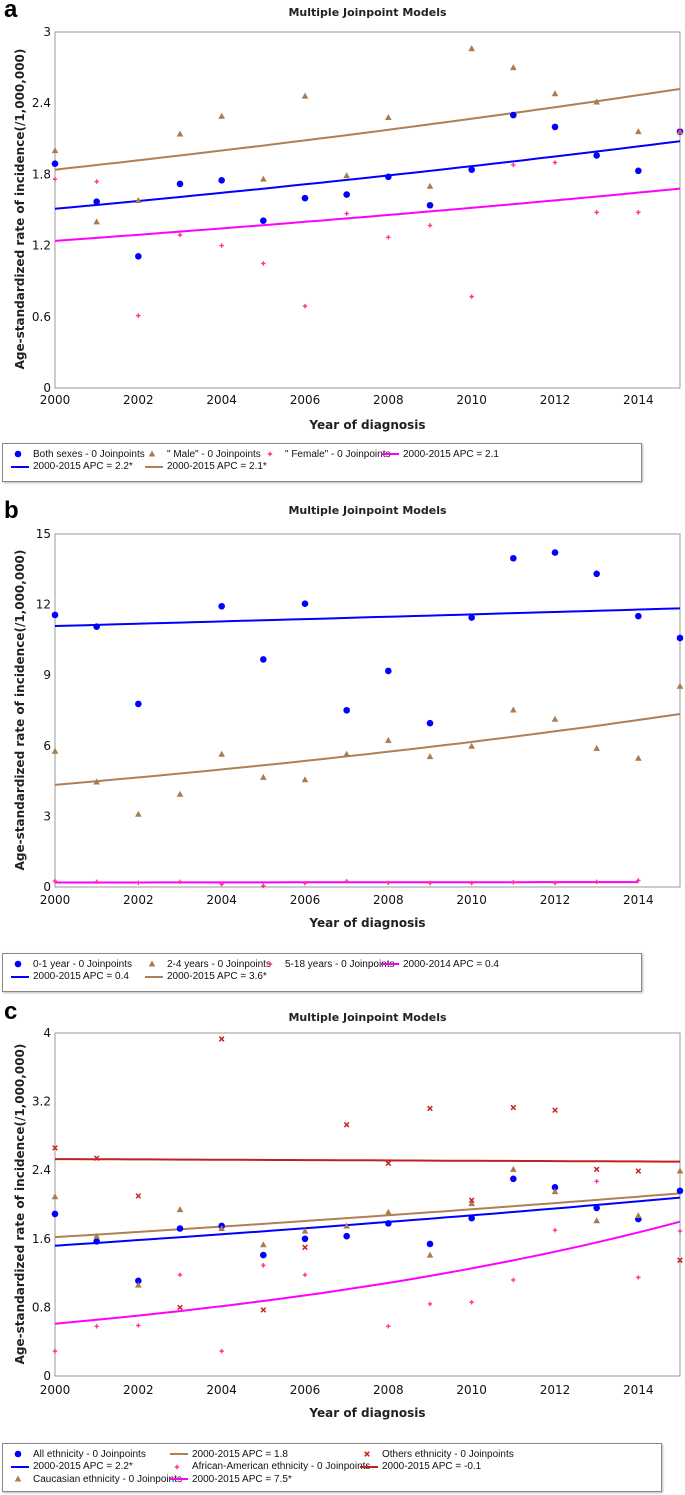  I want to click on legend-label: 2000-2015 APC = 1.8, so click(240, 1454).